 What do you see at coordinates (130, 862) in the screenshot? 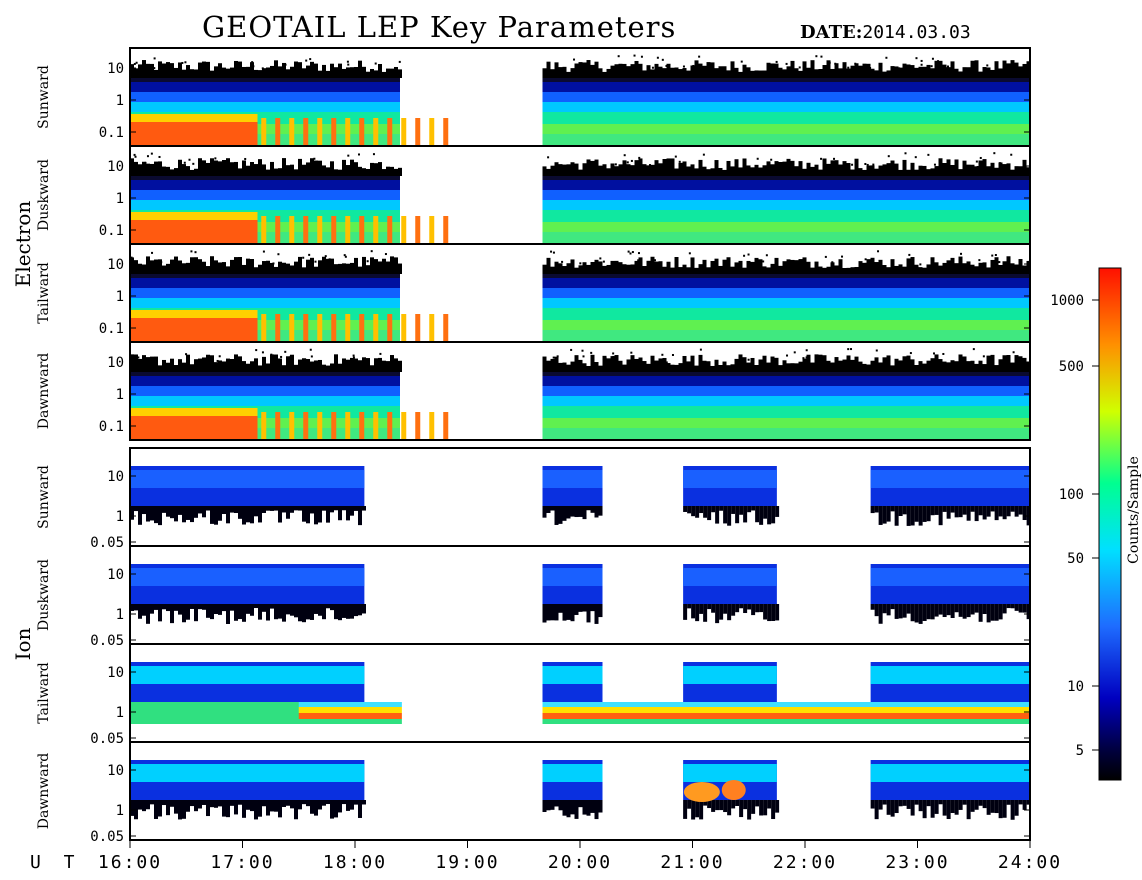
I see `x-tick-label: 16:00` at bounding box center [130, 862].